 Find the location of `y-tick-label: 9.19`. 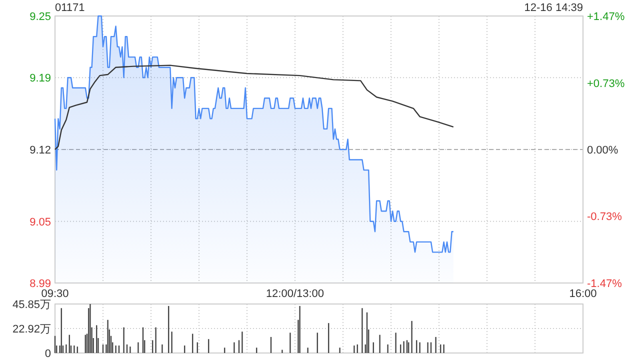

y-tick-label: 9.19 is located at coordinates (40, 78).